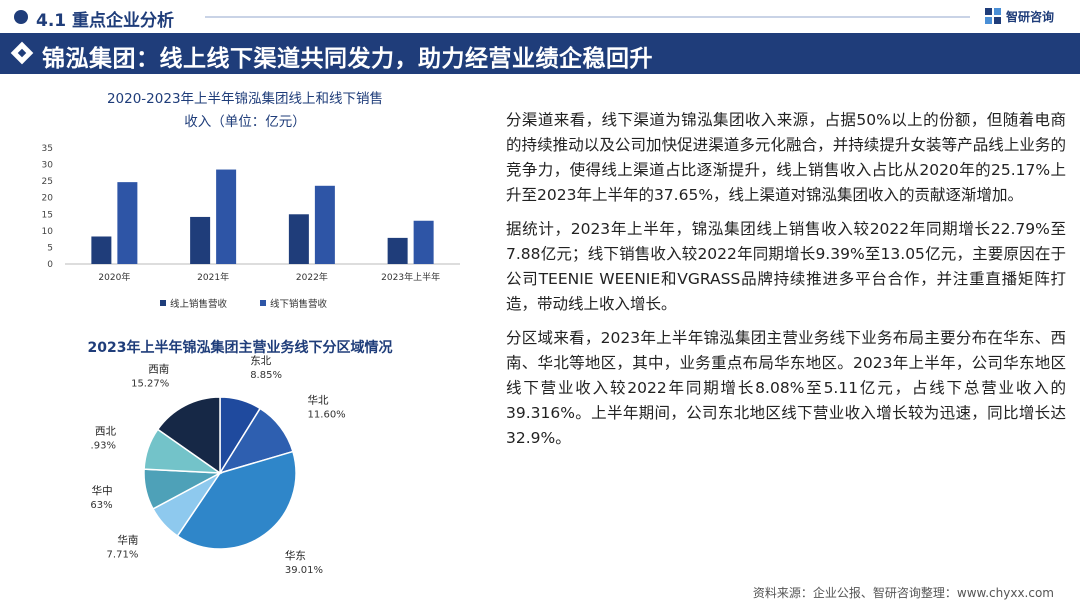 This screenshot has height=607, width=1080. Describe the element at coordinates (50, 265) in the screenshot. I see `y-tick-label: 0` at that location.